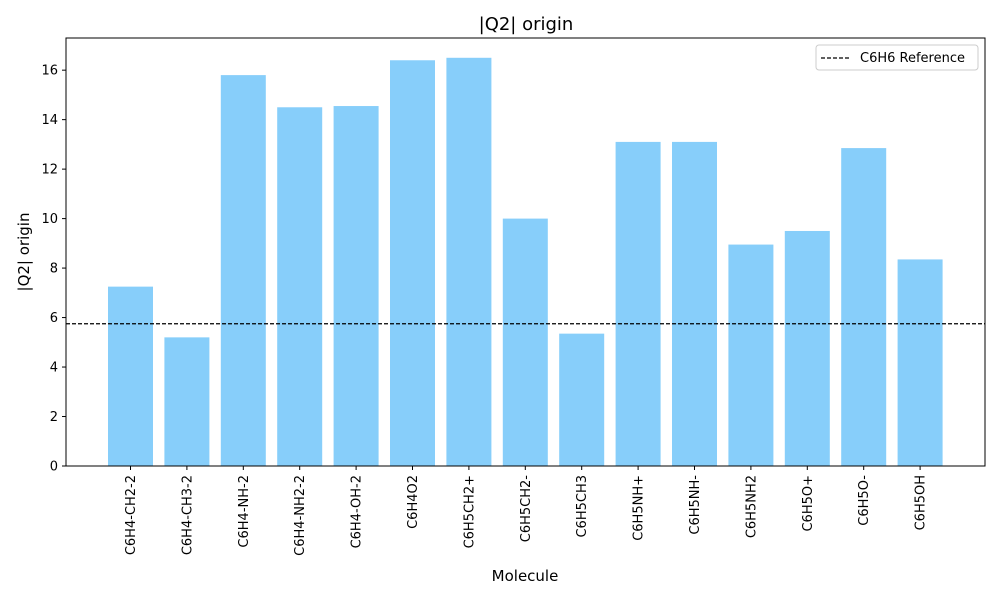 The width and height of the screenshot is (1000, 600). I want to click on x-tick-label: C6H4-NH2-2, so click(300, 515).